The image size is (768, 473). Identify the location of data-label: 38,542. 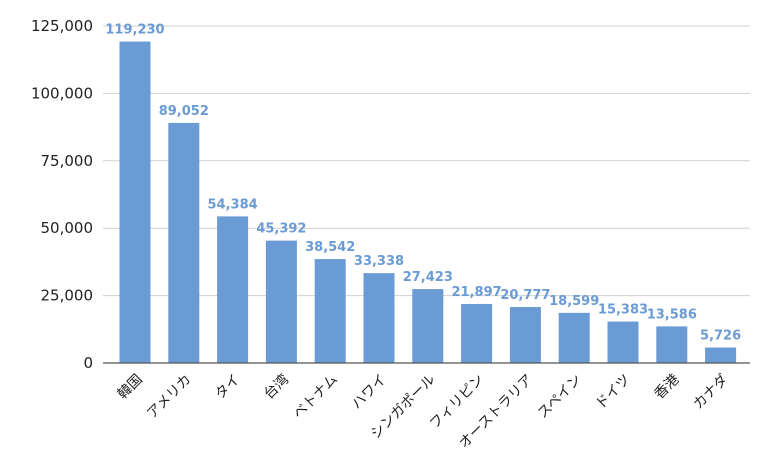
(330, 247).